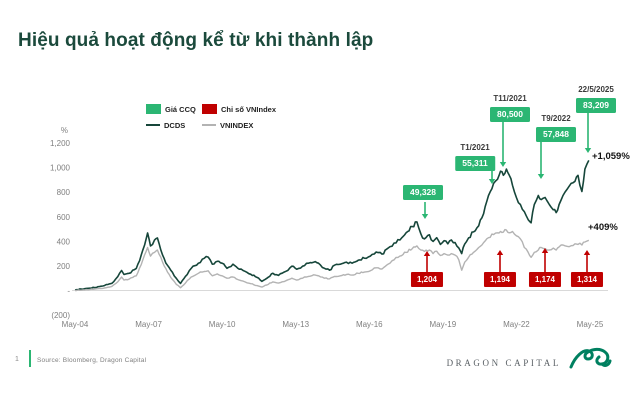 The width and height of the screenshot is (640, 400). I want to click on legend-item: VNINDEX, so click(227, 125).